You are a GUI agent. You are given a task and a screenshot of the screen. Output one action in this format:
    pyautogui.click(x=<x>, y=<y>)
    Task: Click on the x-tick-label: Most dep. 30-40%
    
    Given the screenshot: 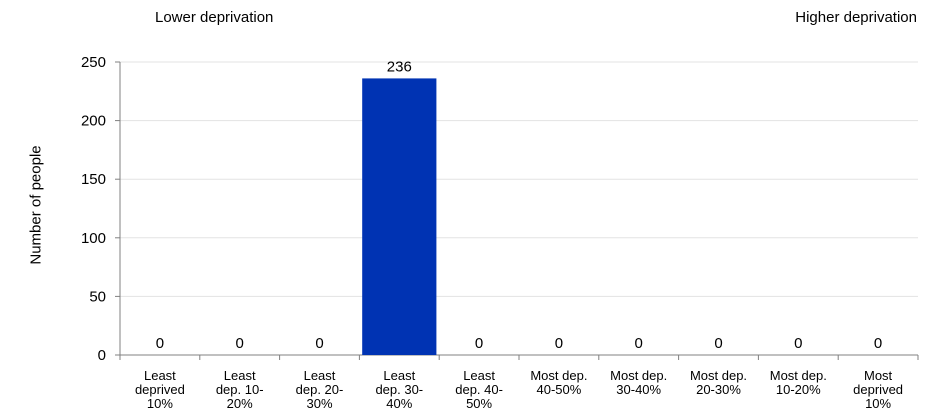 What is the action you would take?
    pyautogui.click(x=639, y=382)
    